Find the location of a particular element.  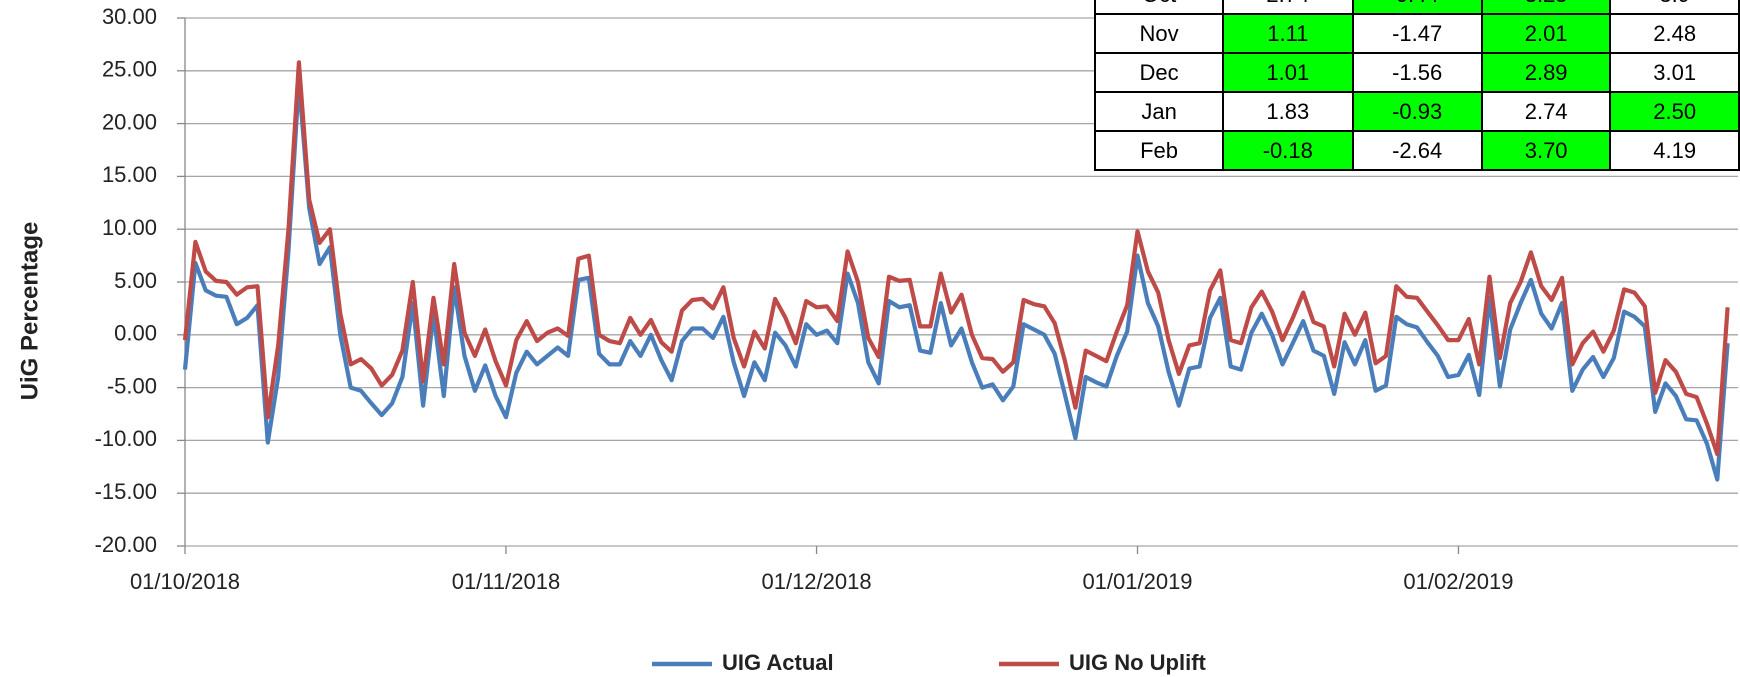

table-cell: 2.50 is located at coordinates (1674, 111).